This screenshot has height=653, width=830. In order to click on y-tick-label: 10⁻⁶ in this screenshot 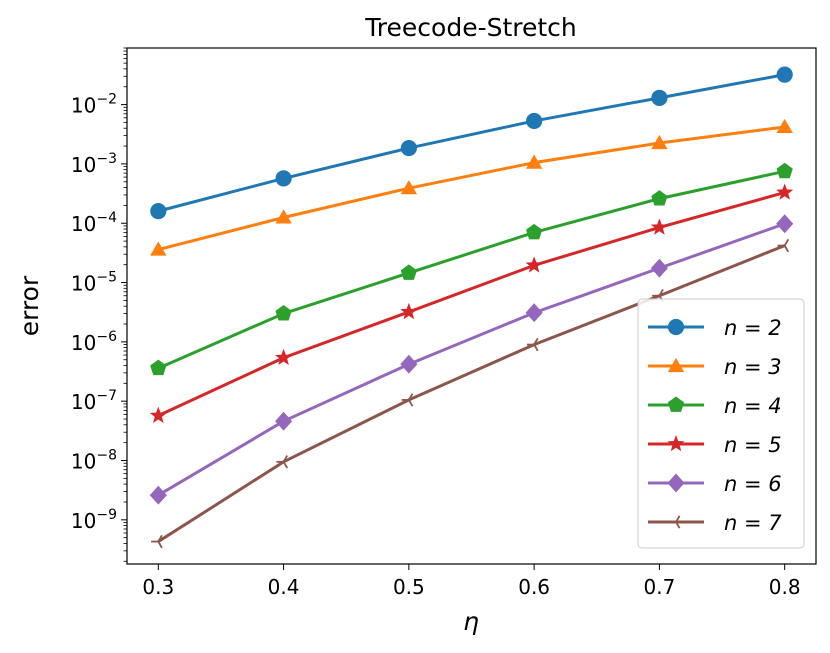, I will do `click(94, 342)`.